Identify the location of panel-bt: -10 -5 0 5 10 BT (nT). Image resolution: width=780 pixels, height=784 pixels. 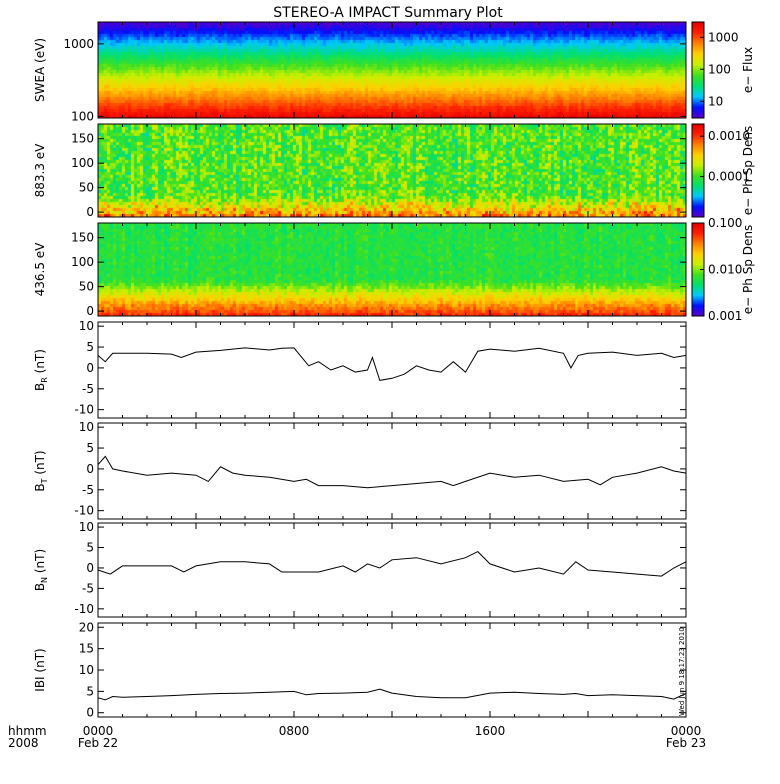
(360, 470).